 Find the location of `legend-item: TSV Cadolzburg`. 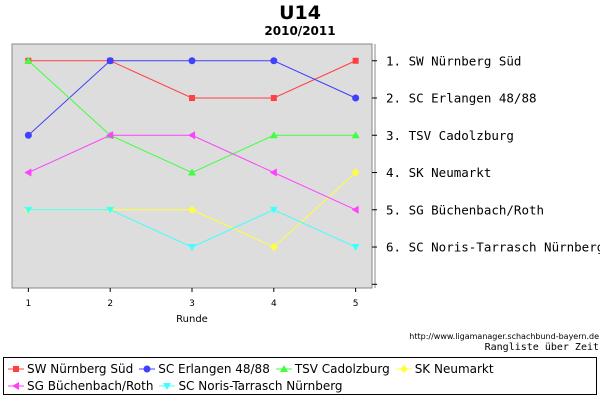

legend-item: TSV Cadolzburg is located at coordinates (332, 369).